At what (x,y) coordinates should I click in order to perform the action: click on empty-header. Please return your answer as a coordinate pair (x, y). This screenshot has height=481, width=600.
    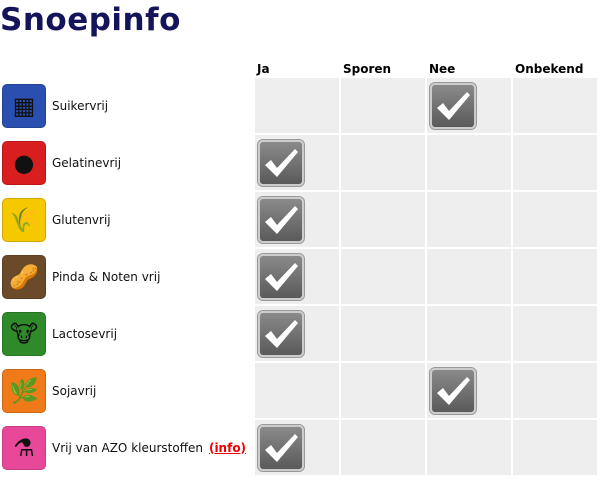
    Looking at the image, I should click on (127, 67).